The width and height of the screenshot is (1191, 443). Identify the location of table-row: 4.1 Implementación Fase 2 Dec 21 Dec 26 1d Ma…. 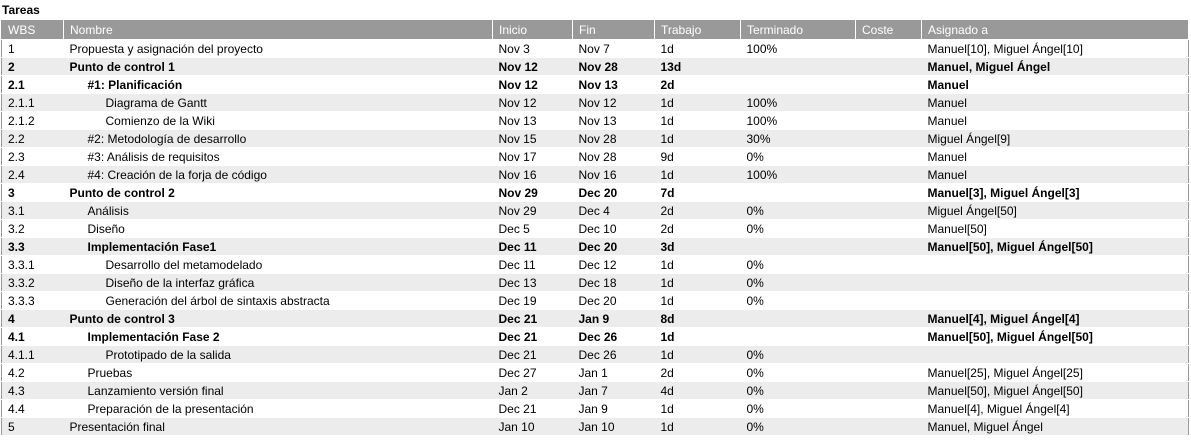
(595, 336).